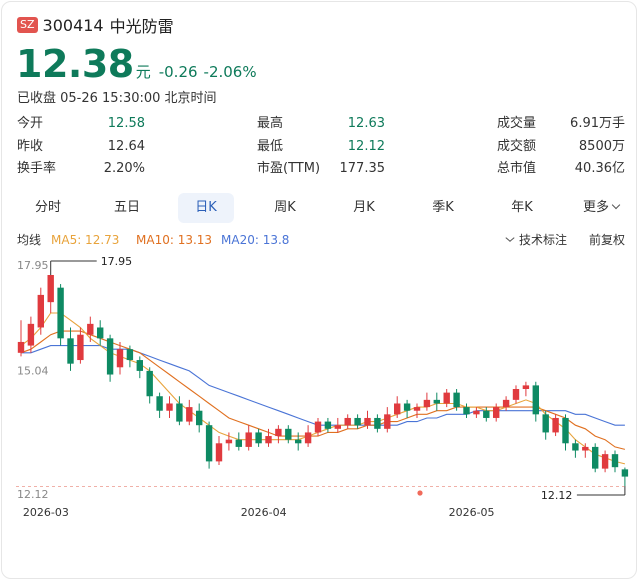 This screenshot has width=638, height=580. I want to click on ma20-value: MA20: 13.8, so click(255, 240).